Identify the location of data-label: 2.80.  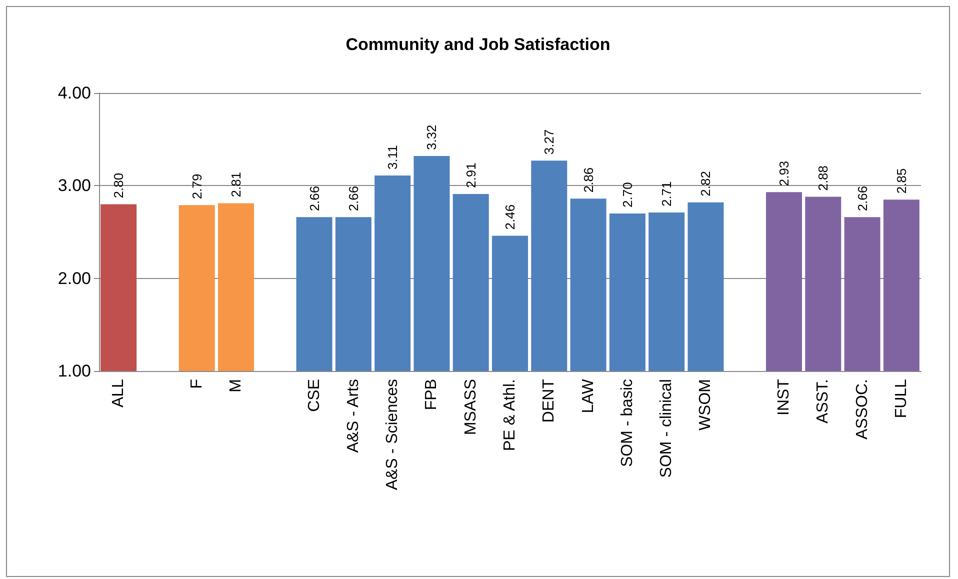
(118, 185).